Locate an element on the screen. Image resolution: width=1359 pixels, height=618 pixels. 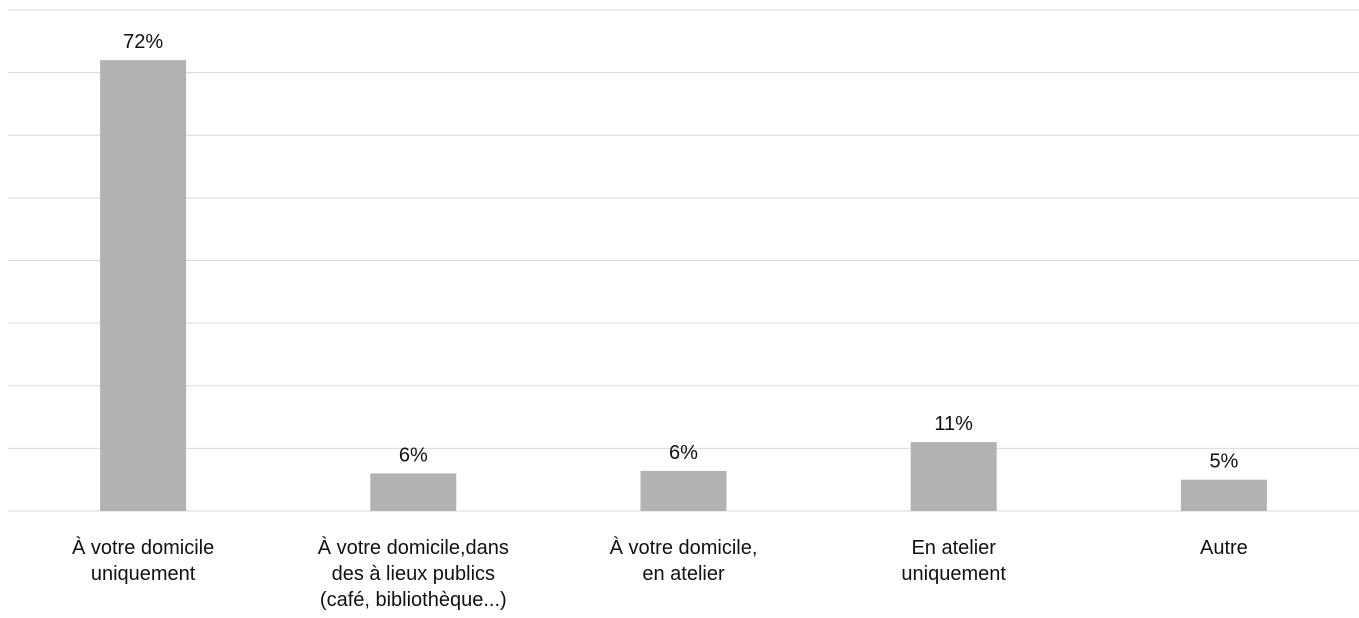
data-label: 72% is located at coordinates (143, 42).